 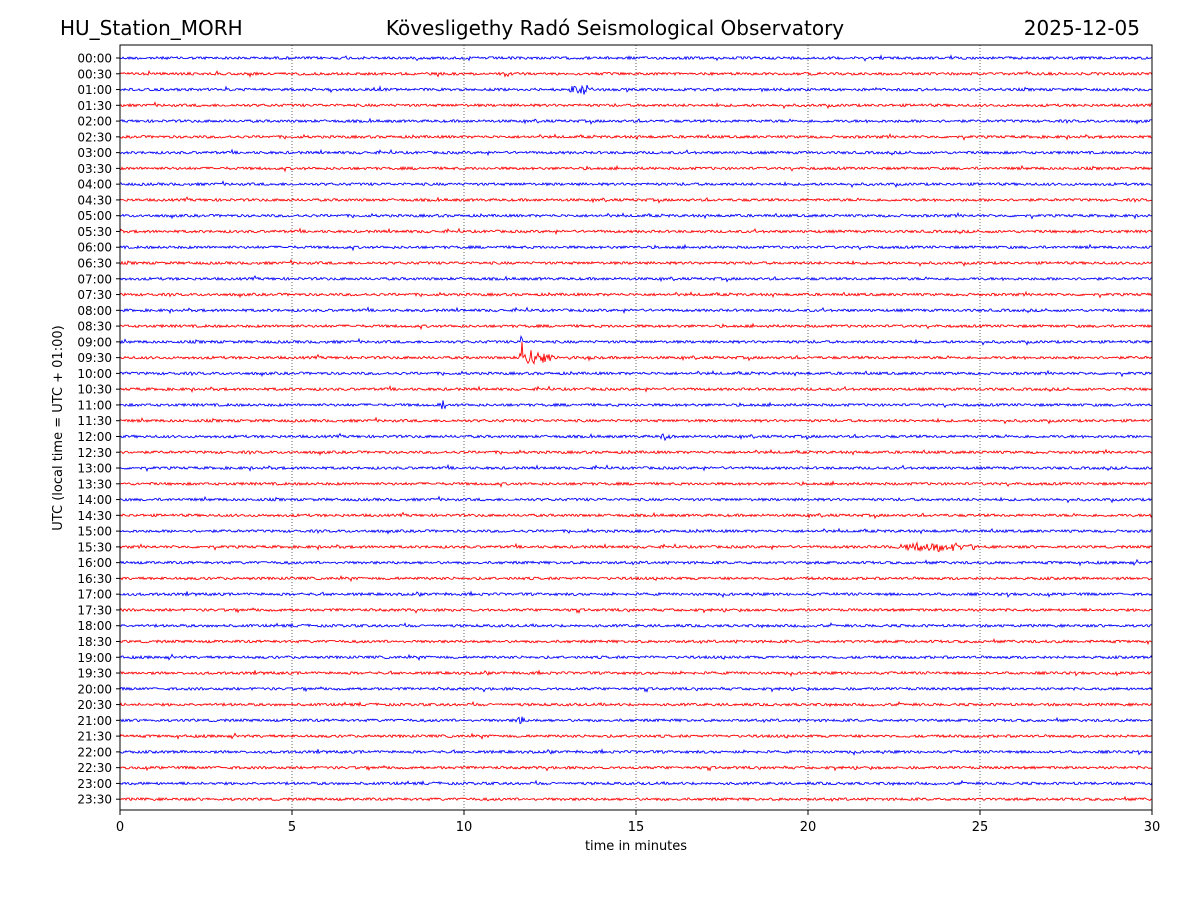 I want to click on x-tick-label: 25, so click(x=980, y=827).